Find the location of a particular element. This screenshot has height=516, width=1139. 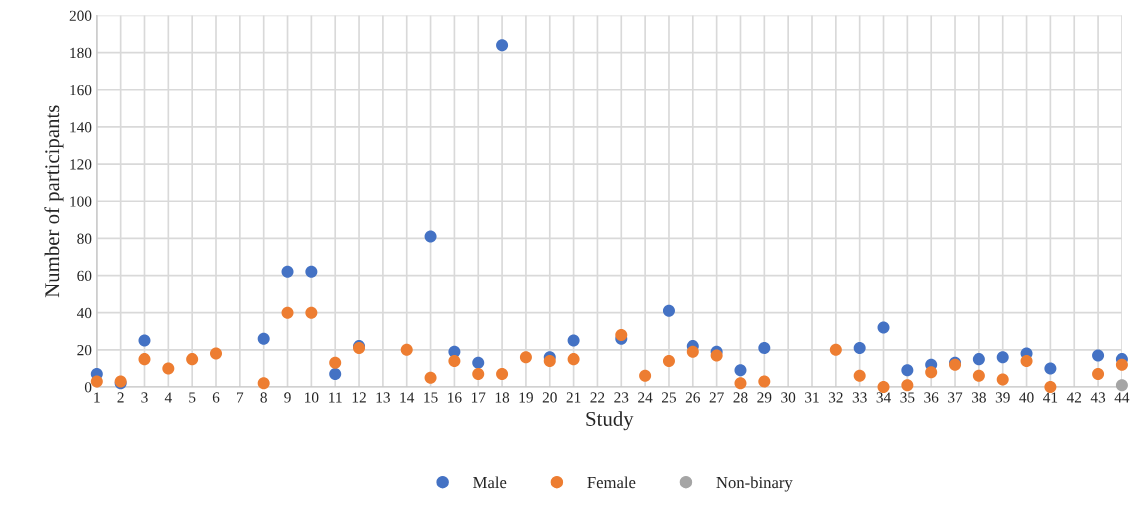

x-tick-label: 34 is located at coordinates (883, 397).